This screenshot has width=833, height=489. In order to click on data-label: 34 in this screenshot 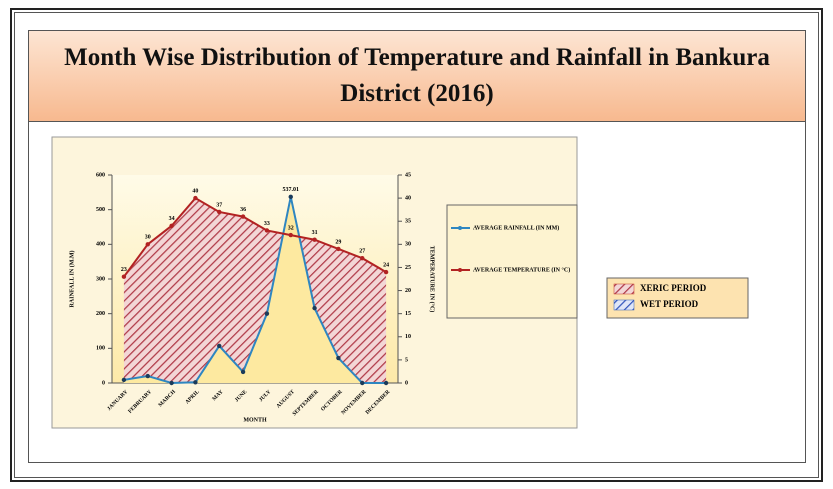, I will do `click(172, 219)`.